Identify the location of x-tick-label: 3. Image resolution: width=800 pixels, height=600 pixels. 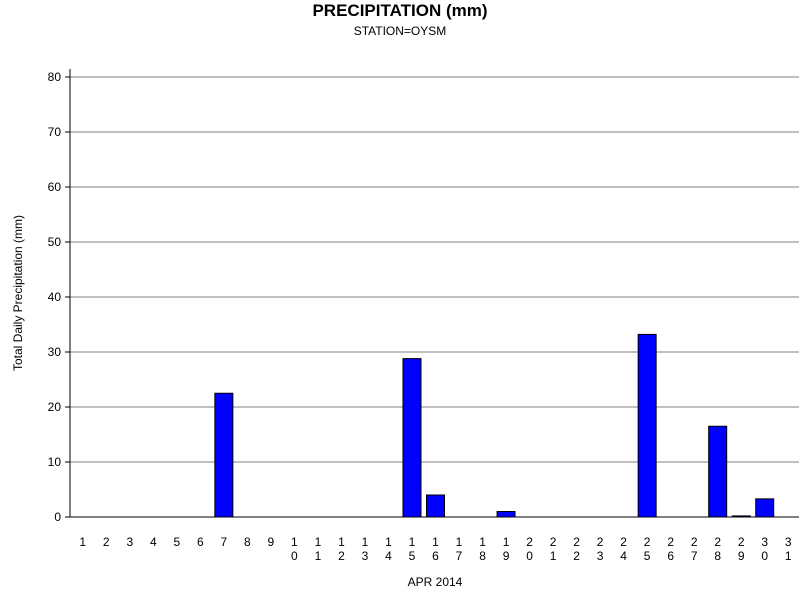
(129, 542).